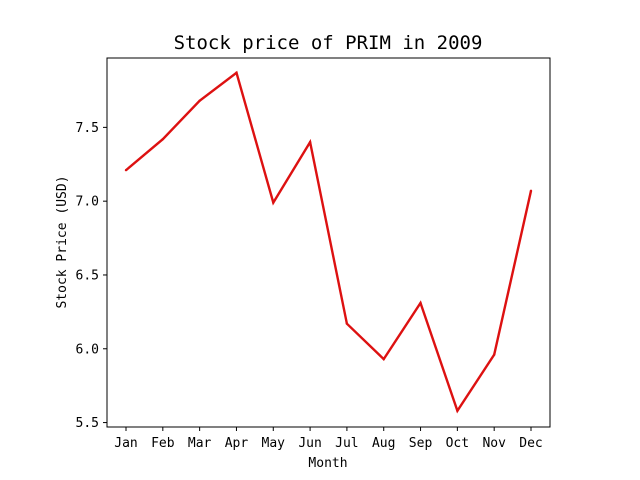  Describe the element at coordinates (87, 202) in the screenshot. I see `y-tick-label: 7.0` at that location.